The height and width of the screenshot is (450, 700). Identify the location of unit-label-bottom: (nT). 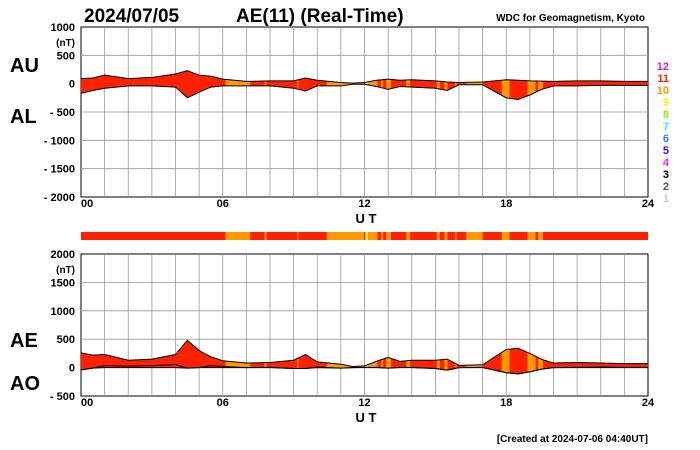
(65, 270).